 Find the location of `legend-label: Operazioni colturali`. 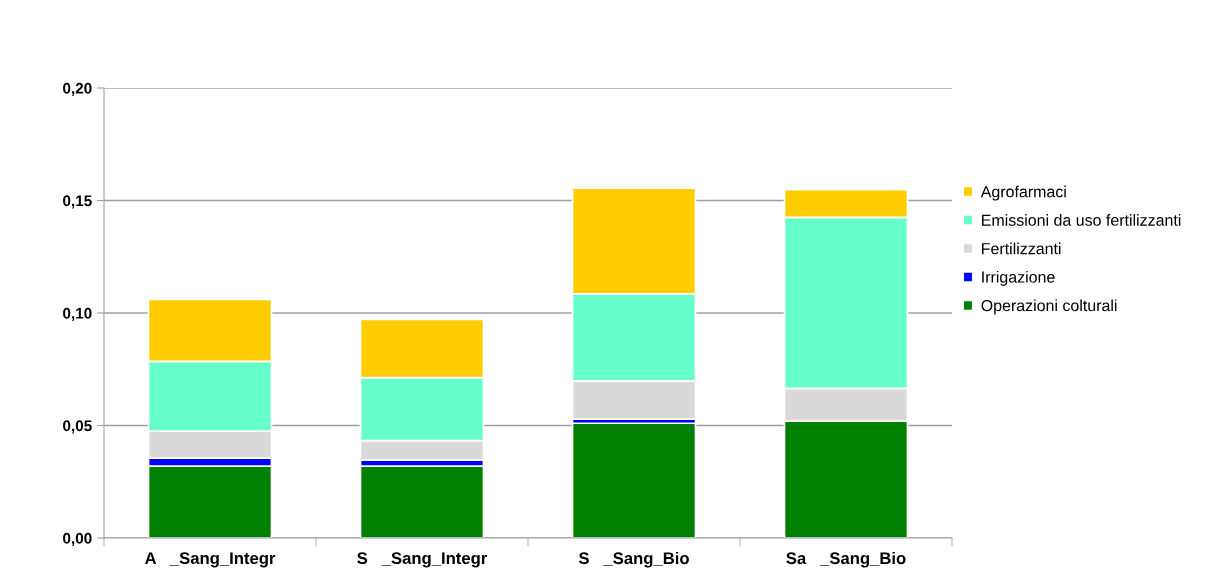

legend-label: Operazioni colturali is located at coordinates (1049, 307).